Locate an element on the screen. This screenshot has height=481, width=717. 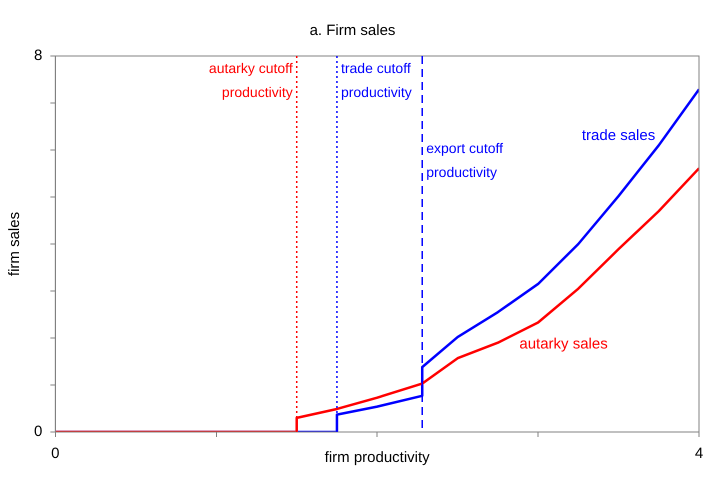
ref-line-label: trade cutoff productivity is located at coordinates (376, 80).